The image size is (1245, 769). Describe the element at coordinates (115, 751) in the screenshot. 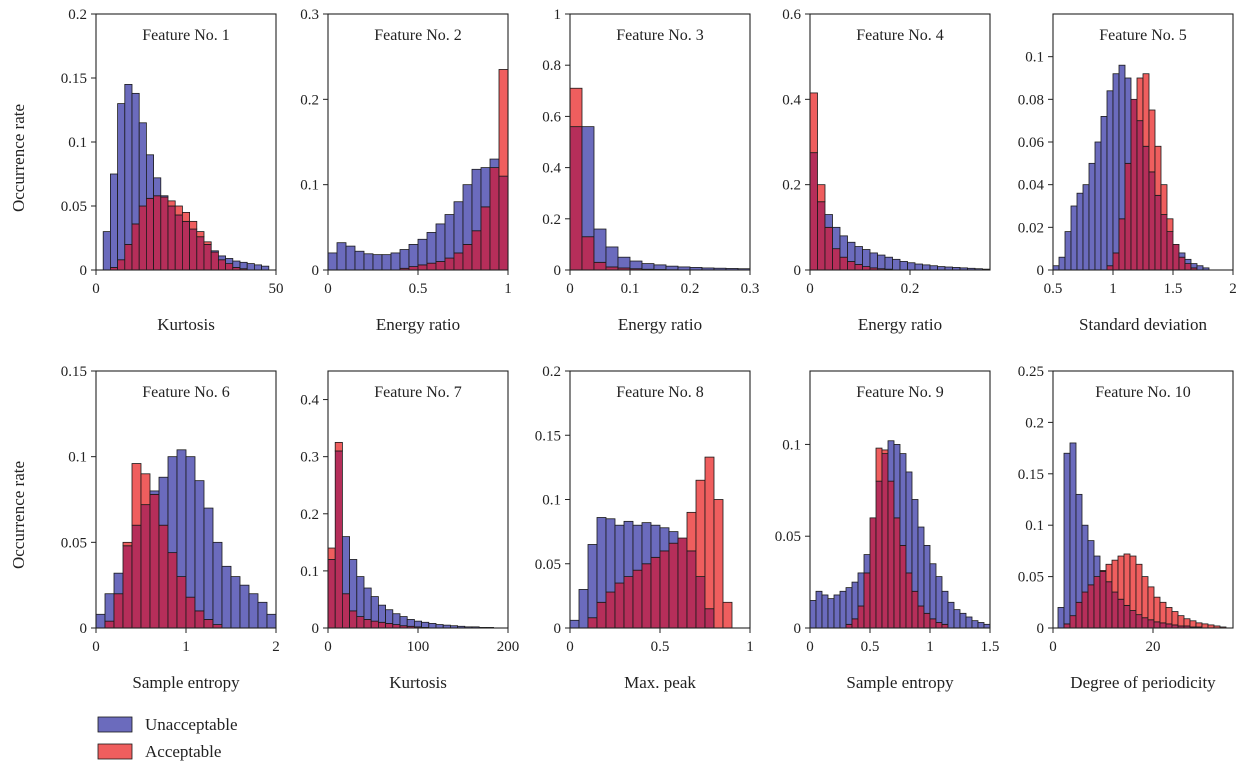

I see `legend-swatch-acceptable` at that location.